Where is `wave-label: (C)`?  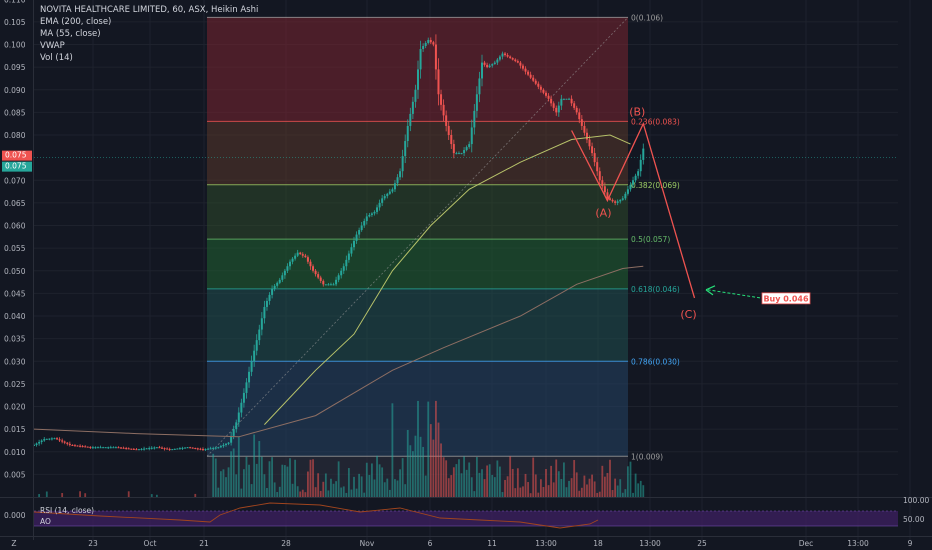 wave-label: (C) is located at coordinates (688, 314).